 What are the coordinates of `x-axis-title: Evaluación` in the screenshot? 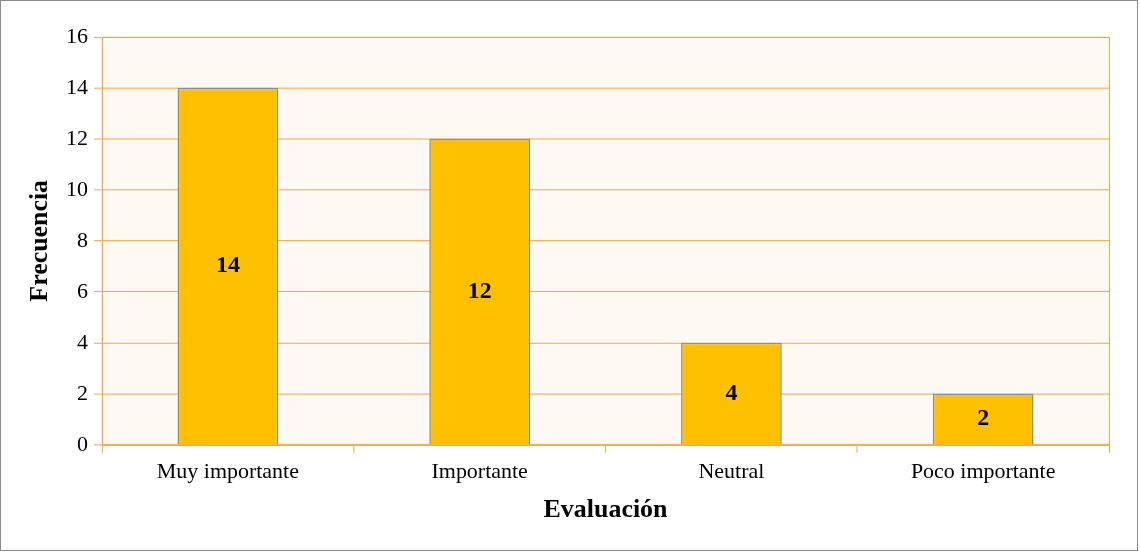 It's located at (606, 509).